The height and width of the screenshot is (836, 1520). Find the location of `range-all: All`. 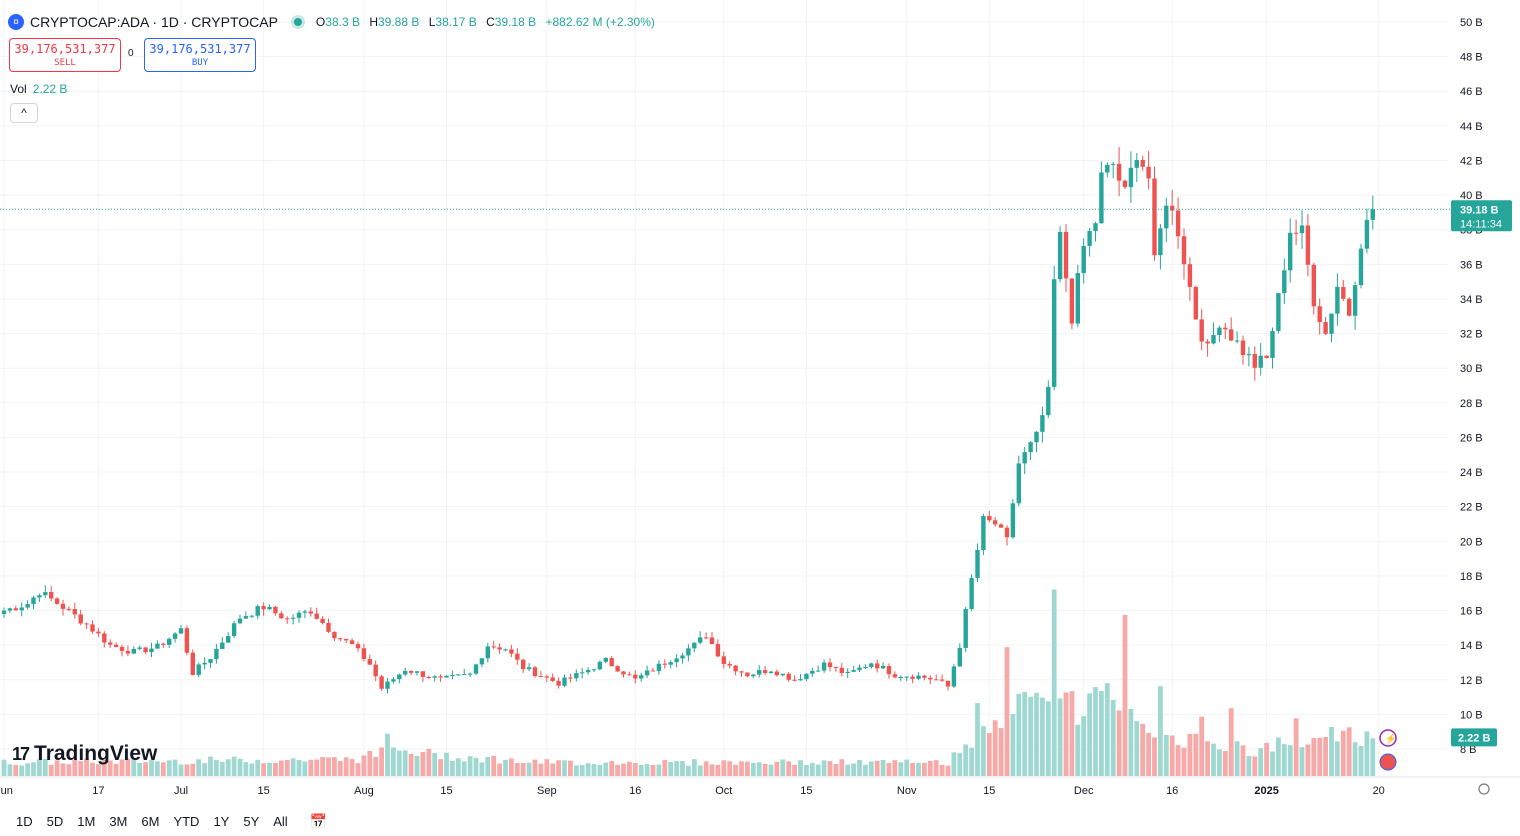

range-all: All is located at coordinates (280, 821).